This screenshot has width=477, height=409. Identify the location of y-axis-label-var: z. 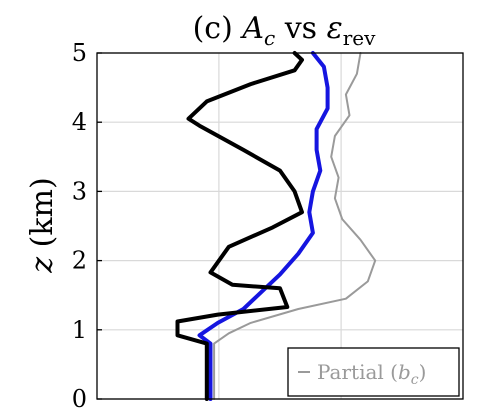
(42, 265).